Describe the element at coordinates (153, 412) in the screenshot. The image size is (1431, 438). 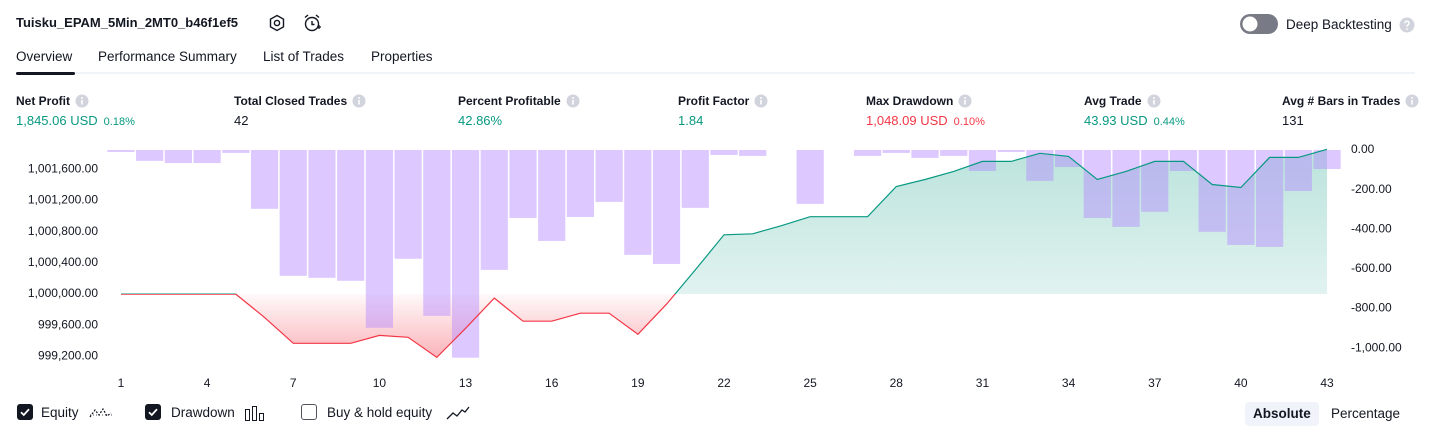
I see `drawdown-checkbox` at that location.